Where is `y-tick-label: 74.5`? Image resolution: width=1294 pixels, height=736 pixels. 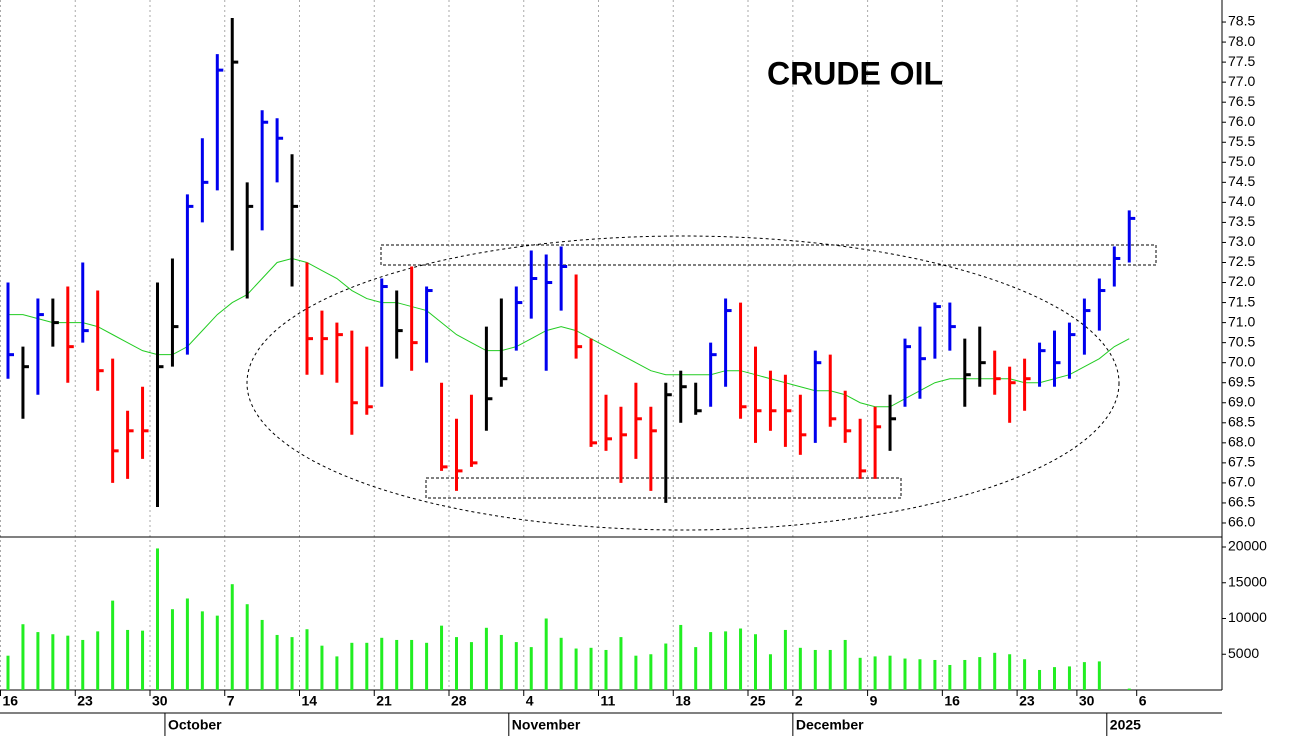
y-tick-label: 74.5 is located at coordinates (1241, 181).